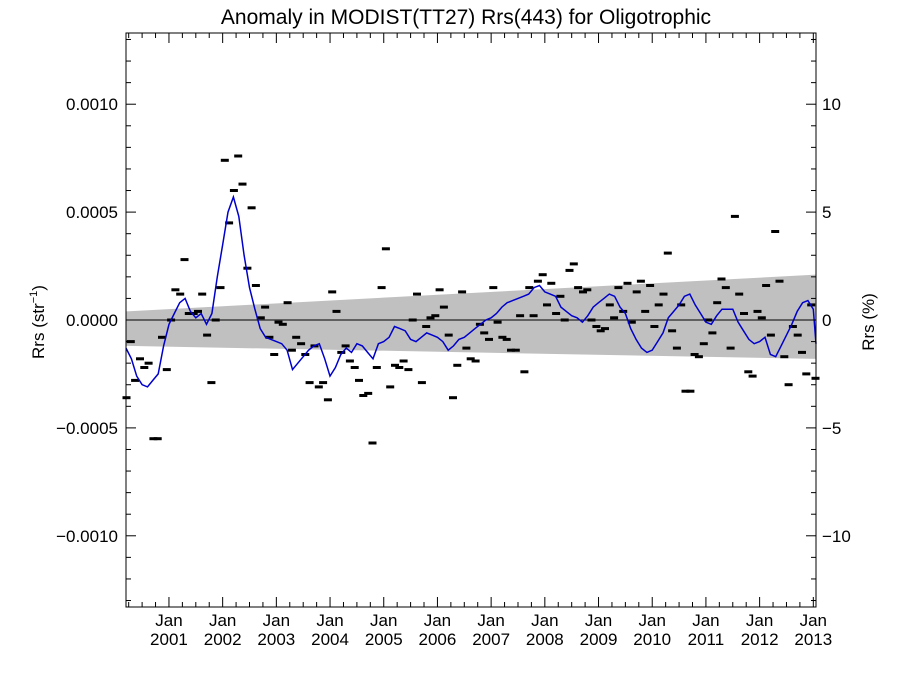 The image size is (900, 675). What do you see at coordinates (826, 320) in the screenshot?
I see `y2-tick-label: 0` at bounding box center [826, 320].